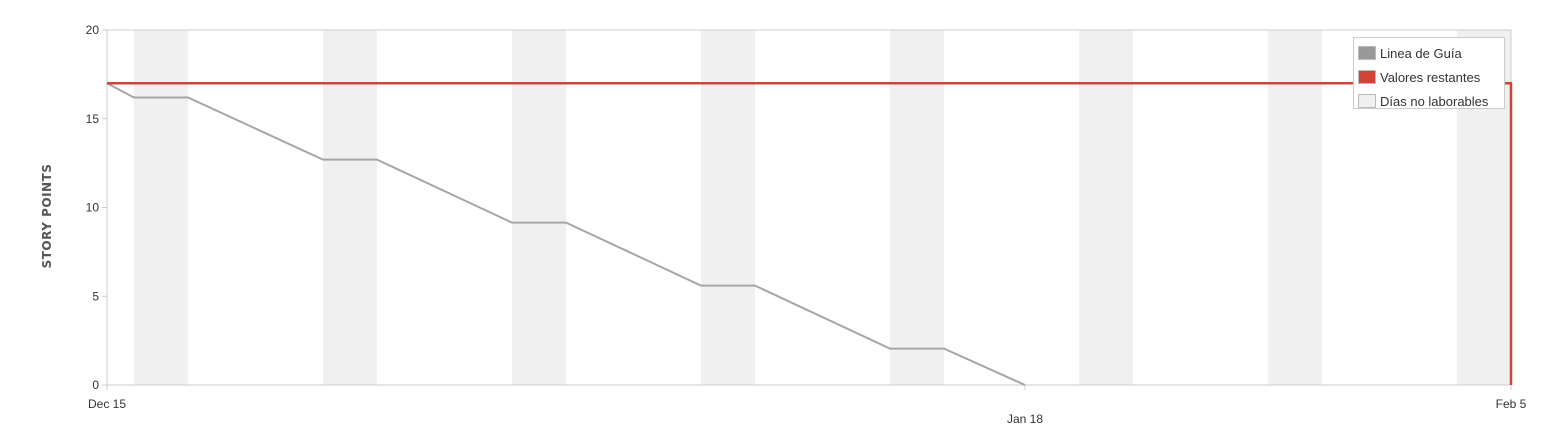 The height and width of the screenshot is (436, 1545). What do you see at coordinates (95, 296) in the screenshot?
I see `y-tick-label-1: 5` at bounding box center [95, 296].